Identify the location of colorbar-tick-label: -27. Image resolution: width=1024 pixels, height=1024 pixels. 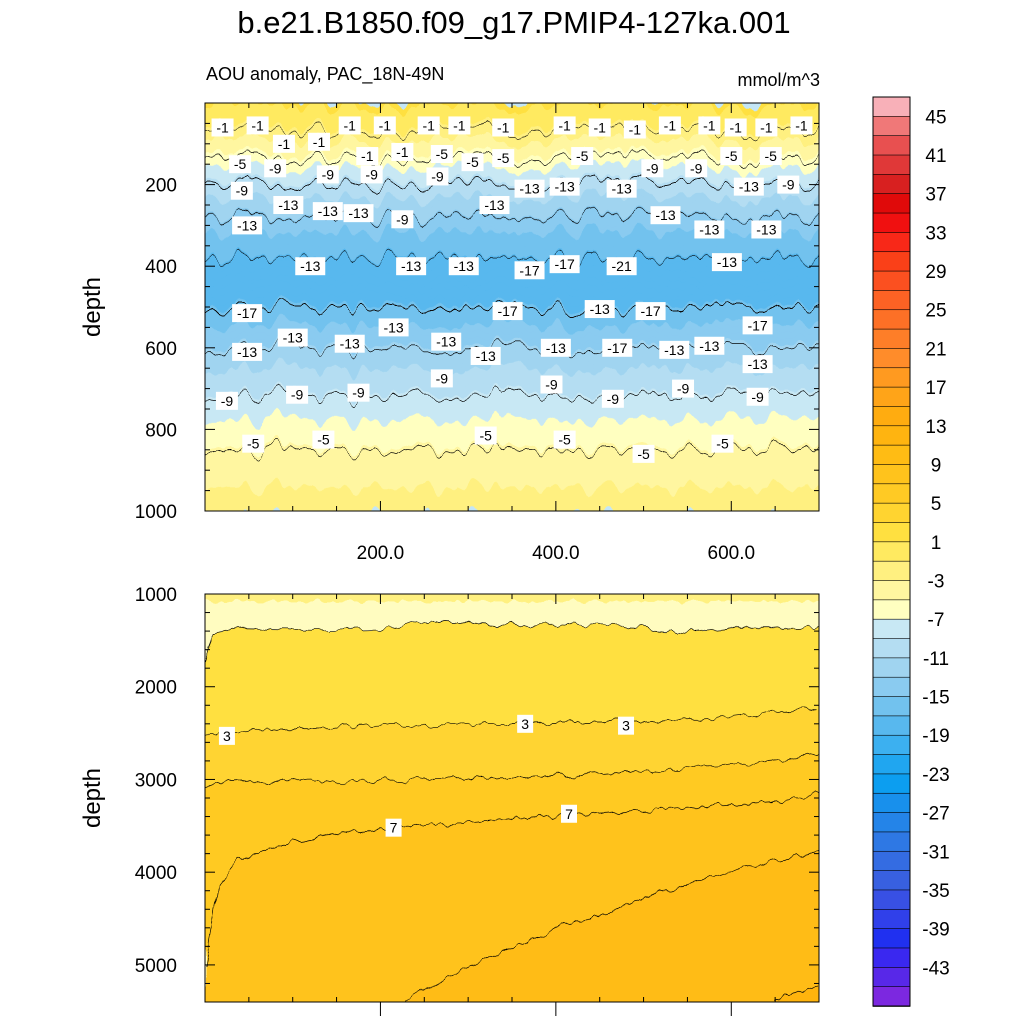
(935, 814).